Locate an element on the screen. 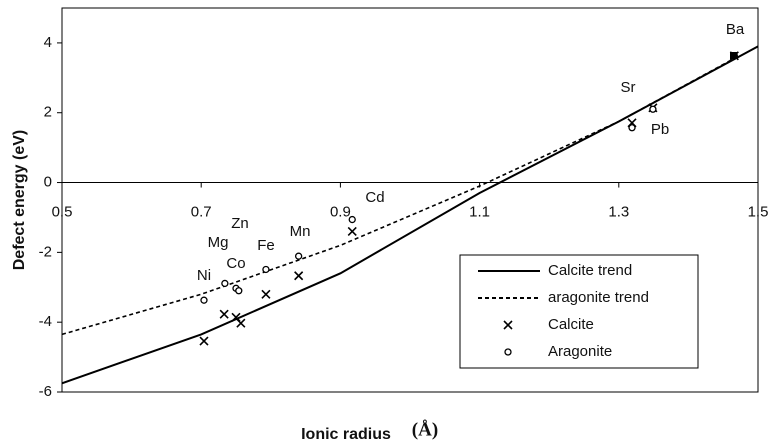 The image size is (783, 448). x-tick-label: 0.7 is located at coordinates (201, 212).